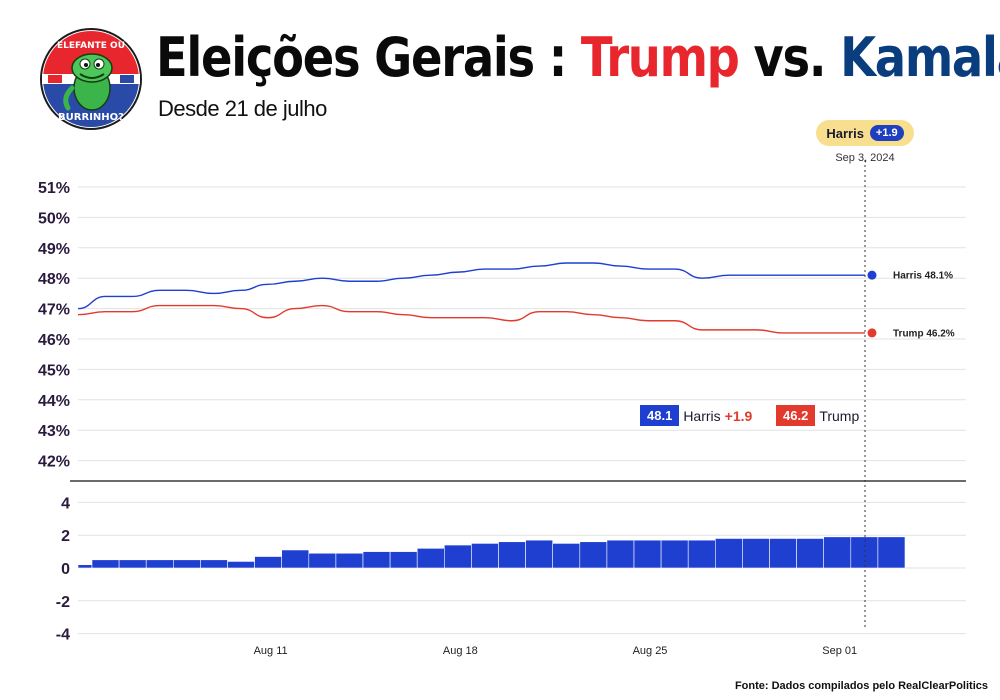 The height and width of the screenshot is (700, 1000). I want to click on subtitle: Desde 21 de julho, so click(242, 108).